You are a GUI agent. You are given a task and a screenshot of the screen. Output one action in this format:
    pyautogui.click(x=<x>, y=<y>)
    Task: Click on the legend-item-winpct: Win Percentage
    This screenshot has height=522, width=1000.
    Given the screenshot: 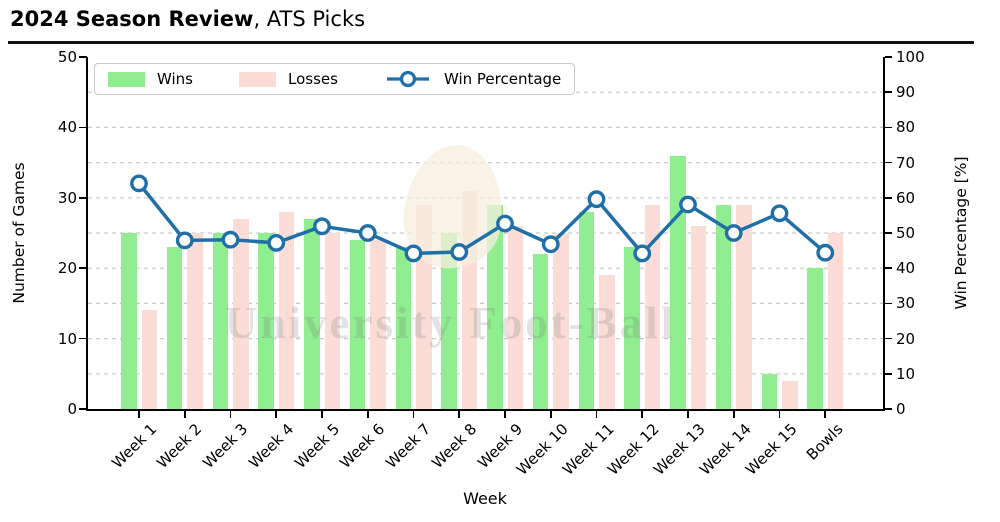 What is the action you would take?
    pyautogui.click(x=472, y=79)
    